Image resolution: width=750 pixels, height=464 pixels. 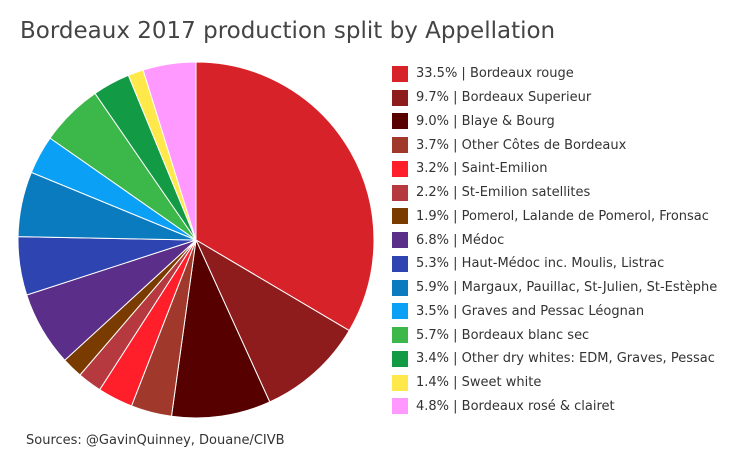 What do you see at coordinates (530, 311) in the screenshot?
I see `legend-label: 3.5% | Graves and Pessac Léognan` at bounding box center [530, 311].